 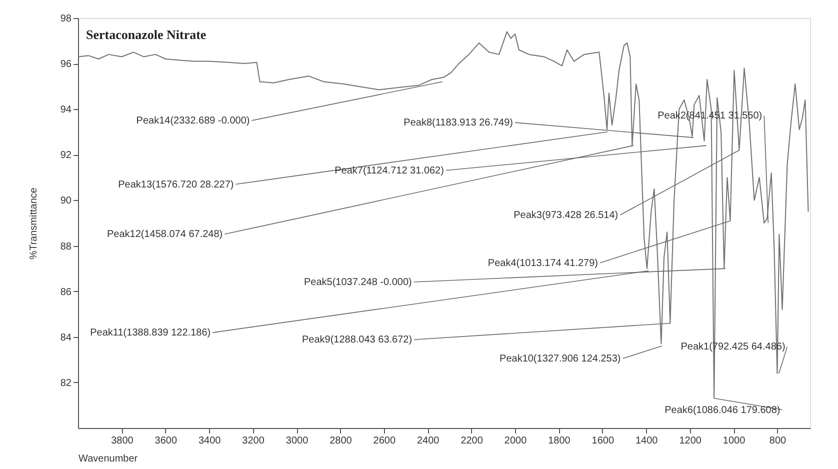 What do you see at coordinates (66, 201) in the screenshot?
I see `y-tick-label: 90` at bounding box center [66, 201].